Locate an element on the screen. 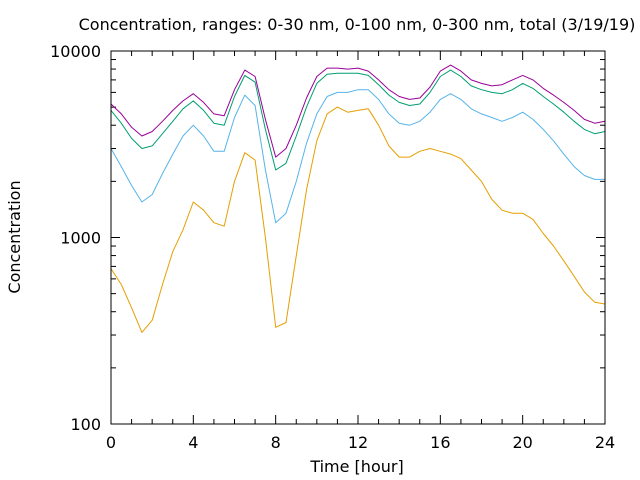 The height and width of the screenshot is (480, 640). x-tick-label: 8 is located at coordinates (276, 442).